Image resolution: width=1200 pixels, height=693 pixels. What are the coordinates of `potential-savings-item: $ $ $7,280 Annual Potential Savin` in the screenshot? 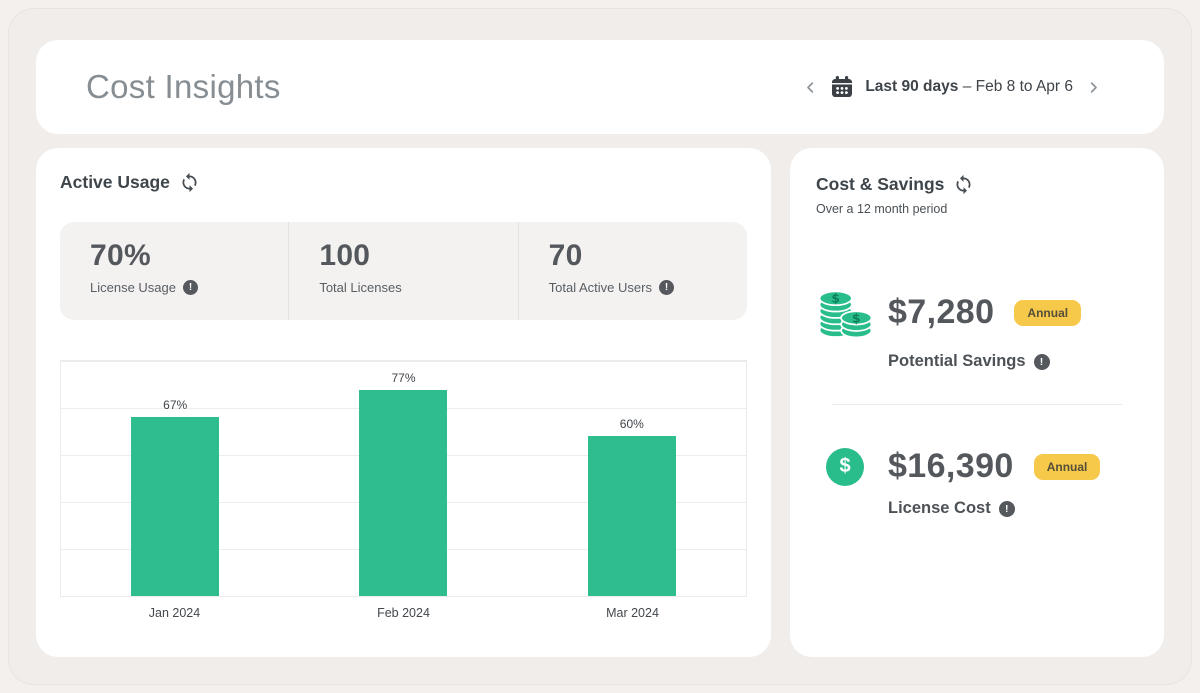 It's located at (977, 328).